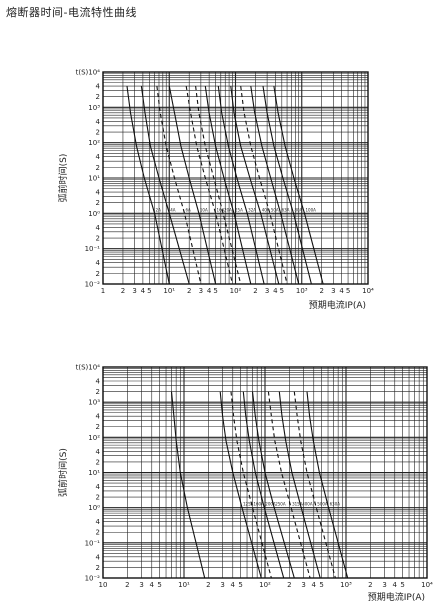 This screenshot has width=441, height=610. What do you see at coordinates (228, 209) in the screenshot?
I see `series-label: 20A` at bounding box center [228, 209].